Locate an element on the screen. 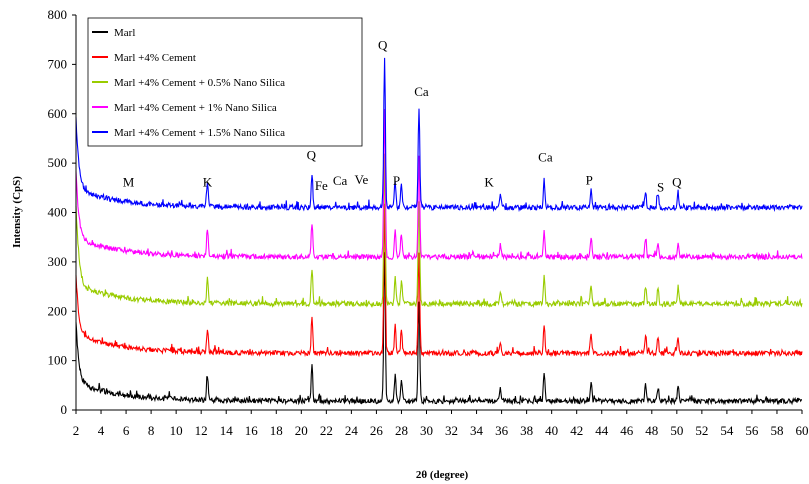 The width and height of the screenshot is (809, 484). x-tick-label: 54 is located at coordinates (727, 430).